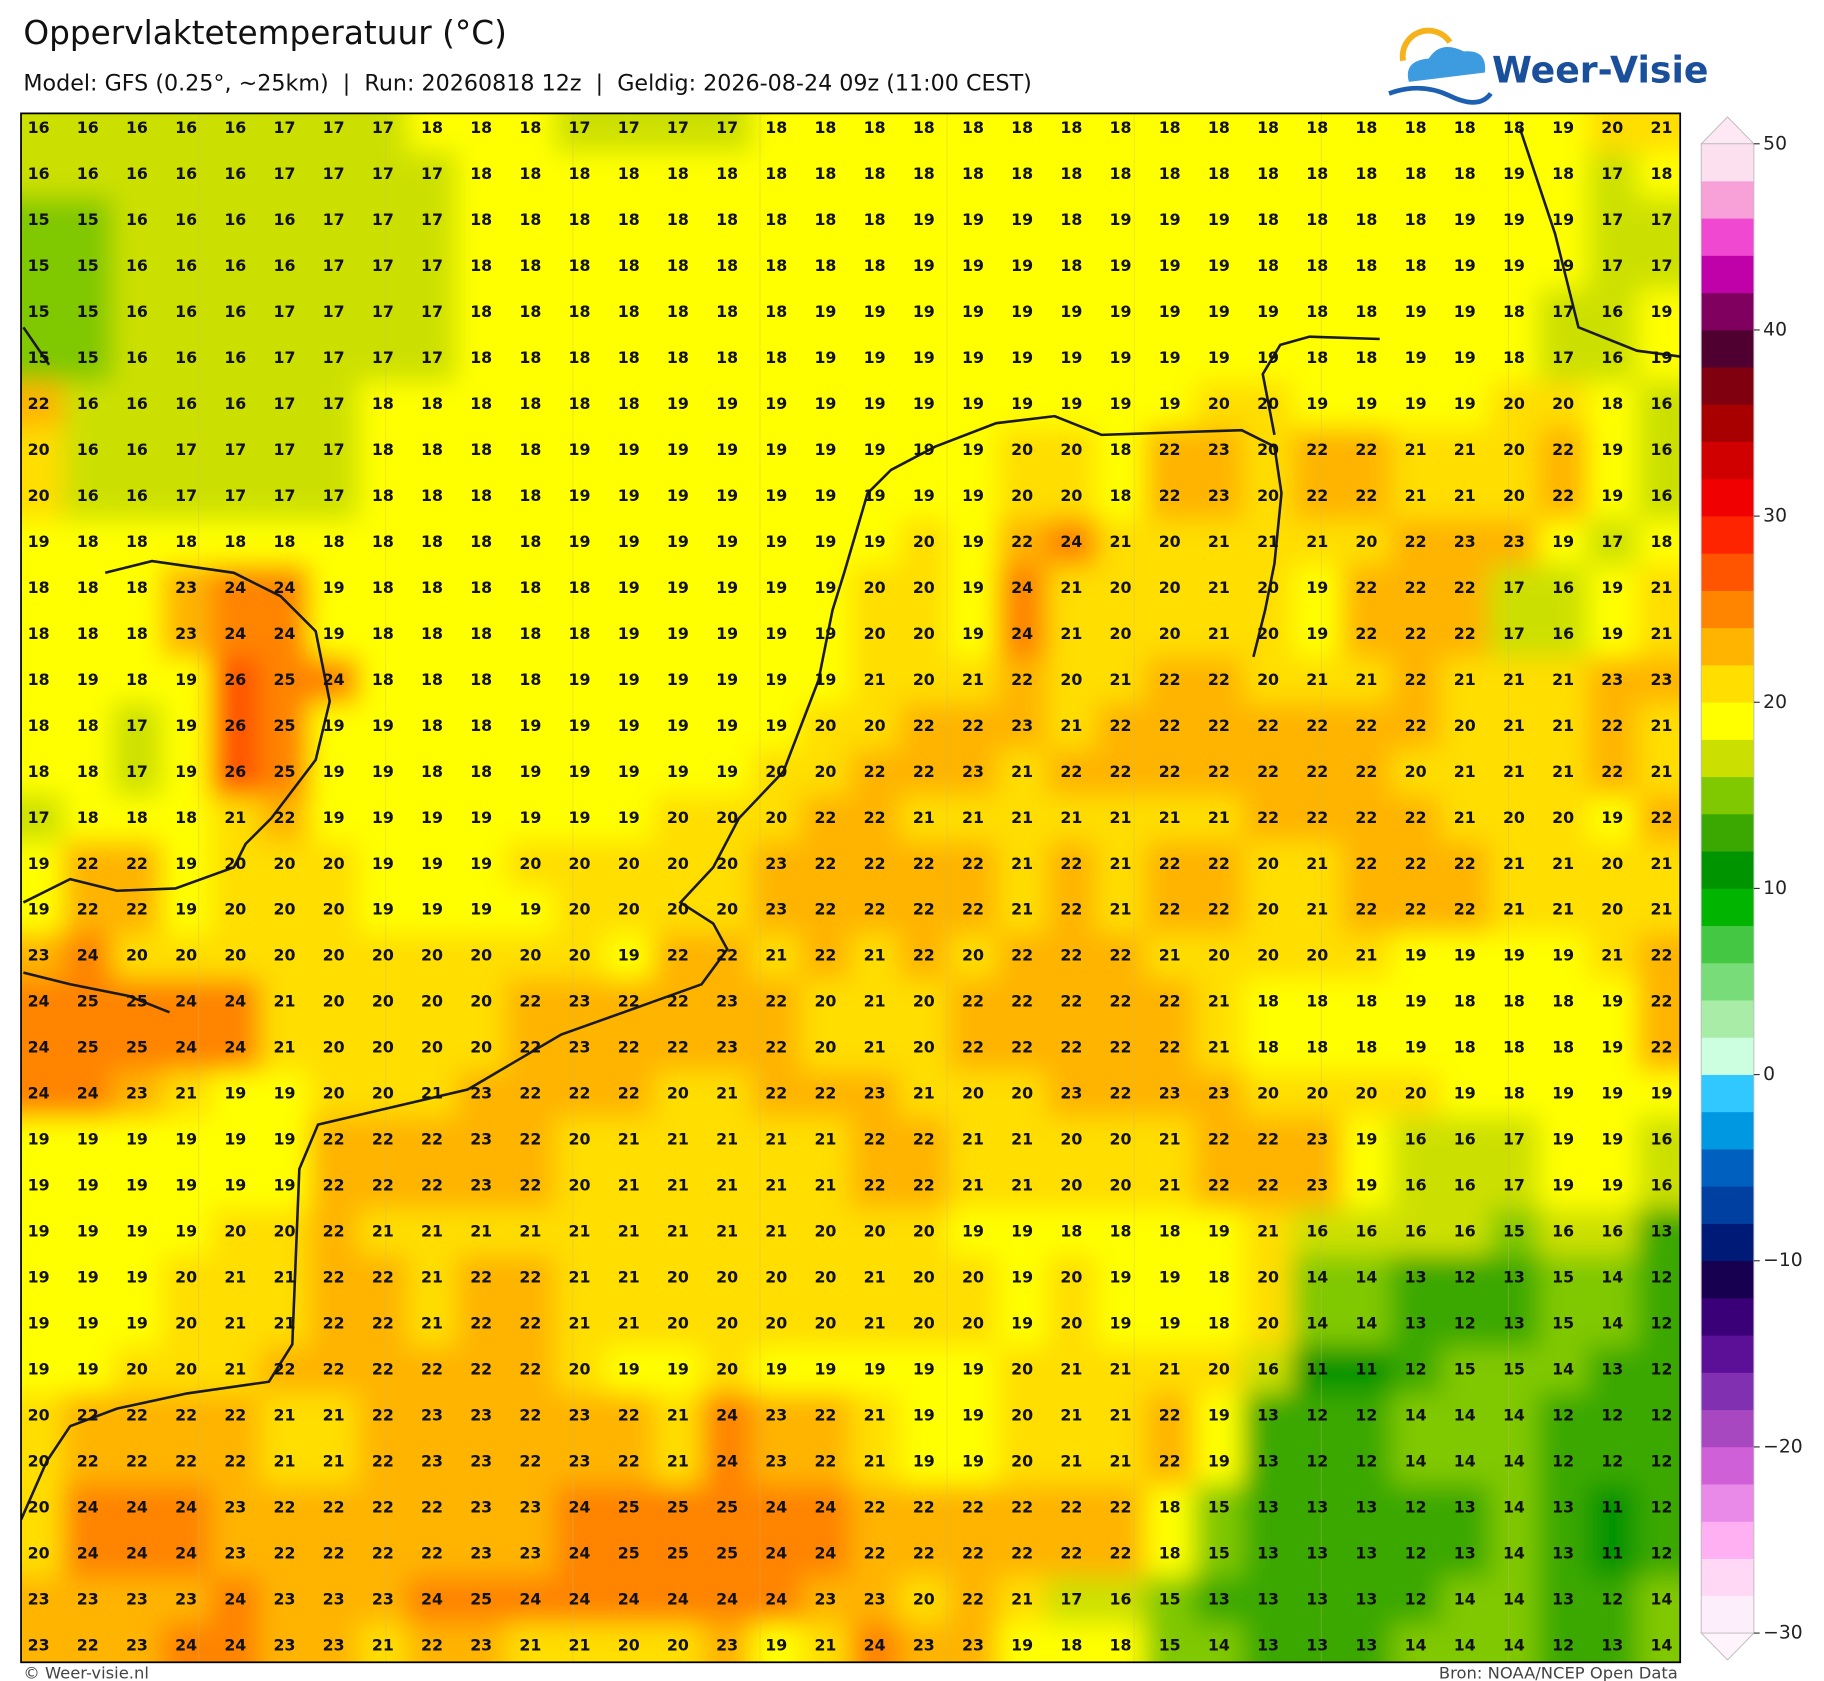  I want to click on temperature-label: 14, so click(1465, 1461).